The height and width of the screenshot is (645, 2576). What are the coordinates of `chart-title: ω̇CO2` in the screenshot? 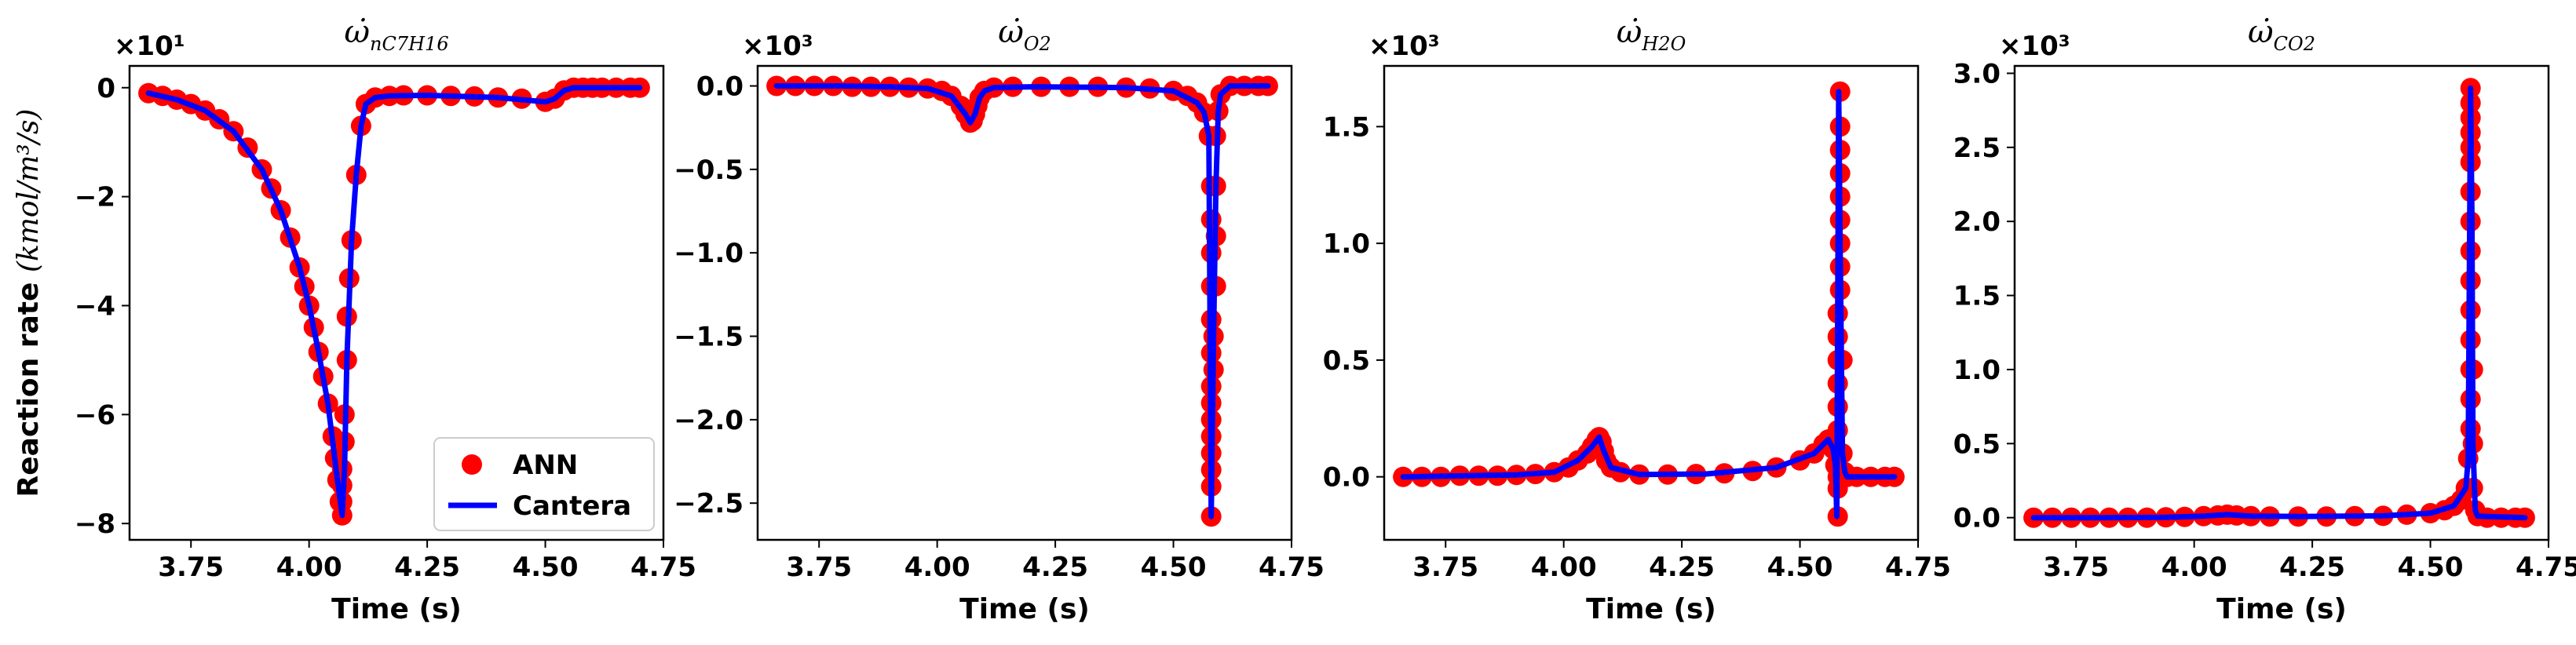 It's located at (2281, 34).